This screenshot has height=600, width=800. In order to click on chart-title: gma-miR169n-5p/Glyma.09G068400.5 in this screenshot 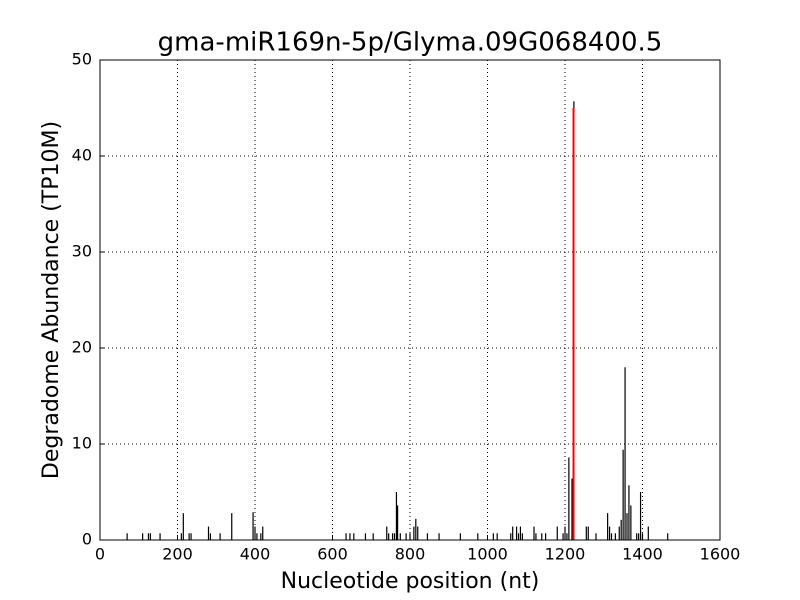, I will do `click(410, 43)`.